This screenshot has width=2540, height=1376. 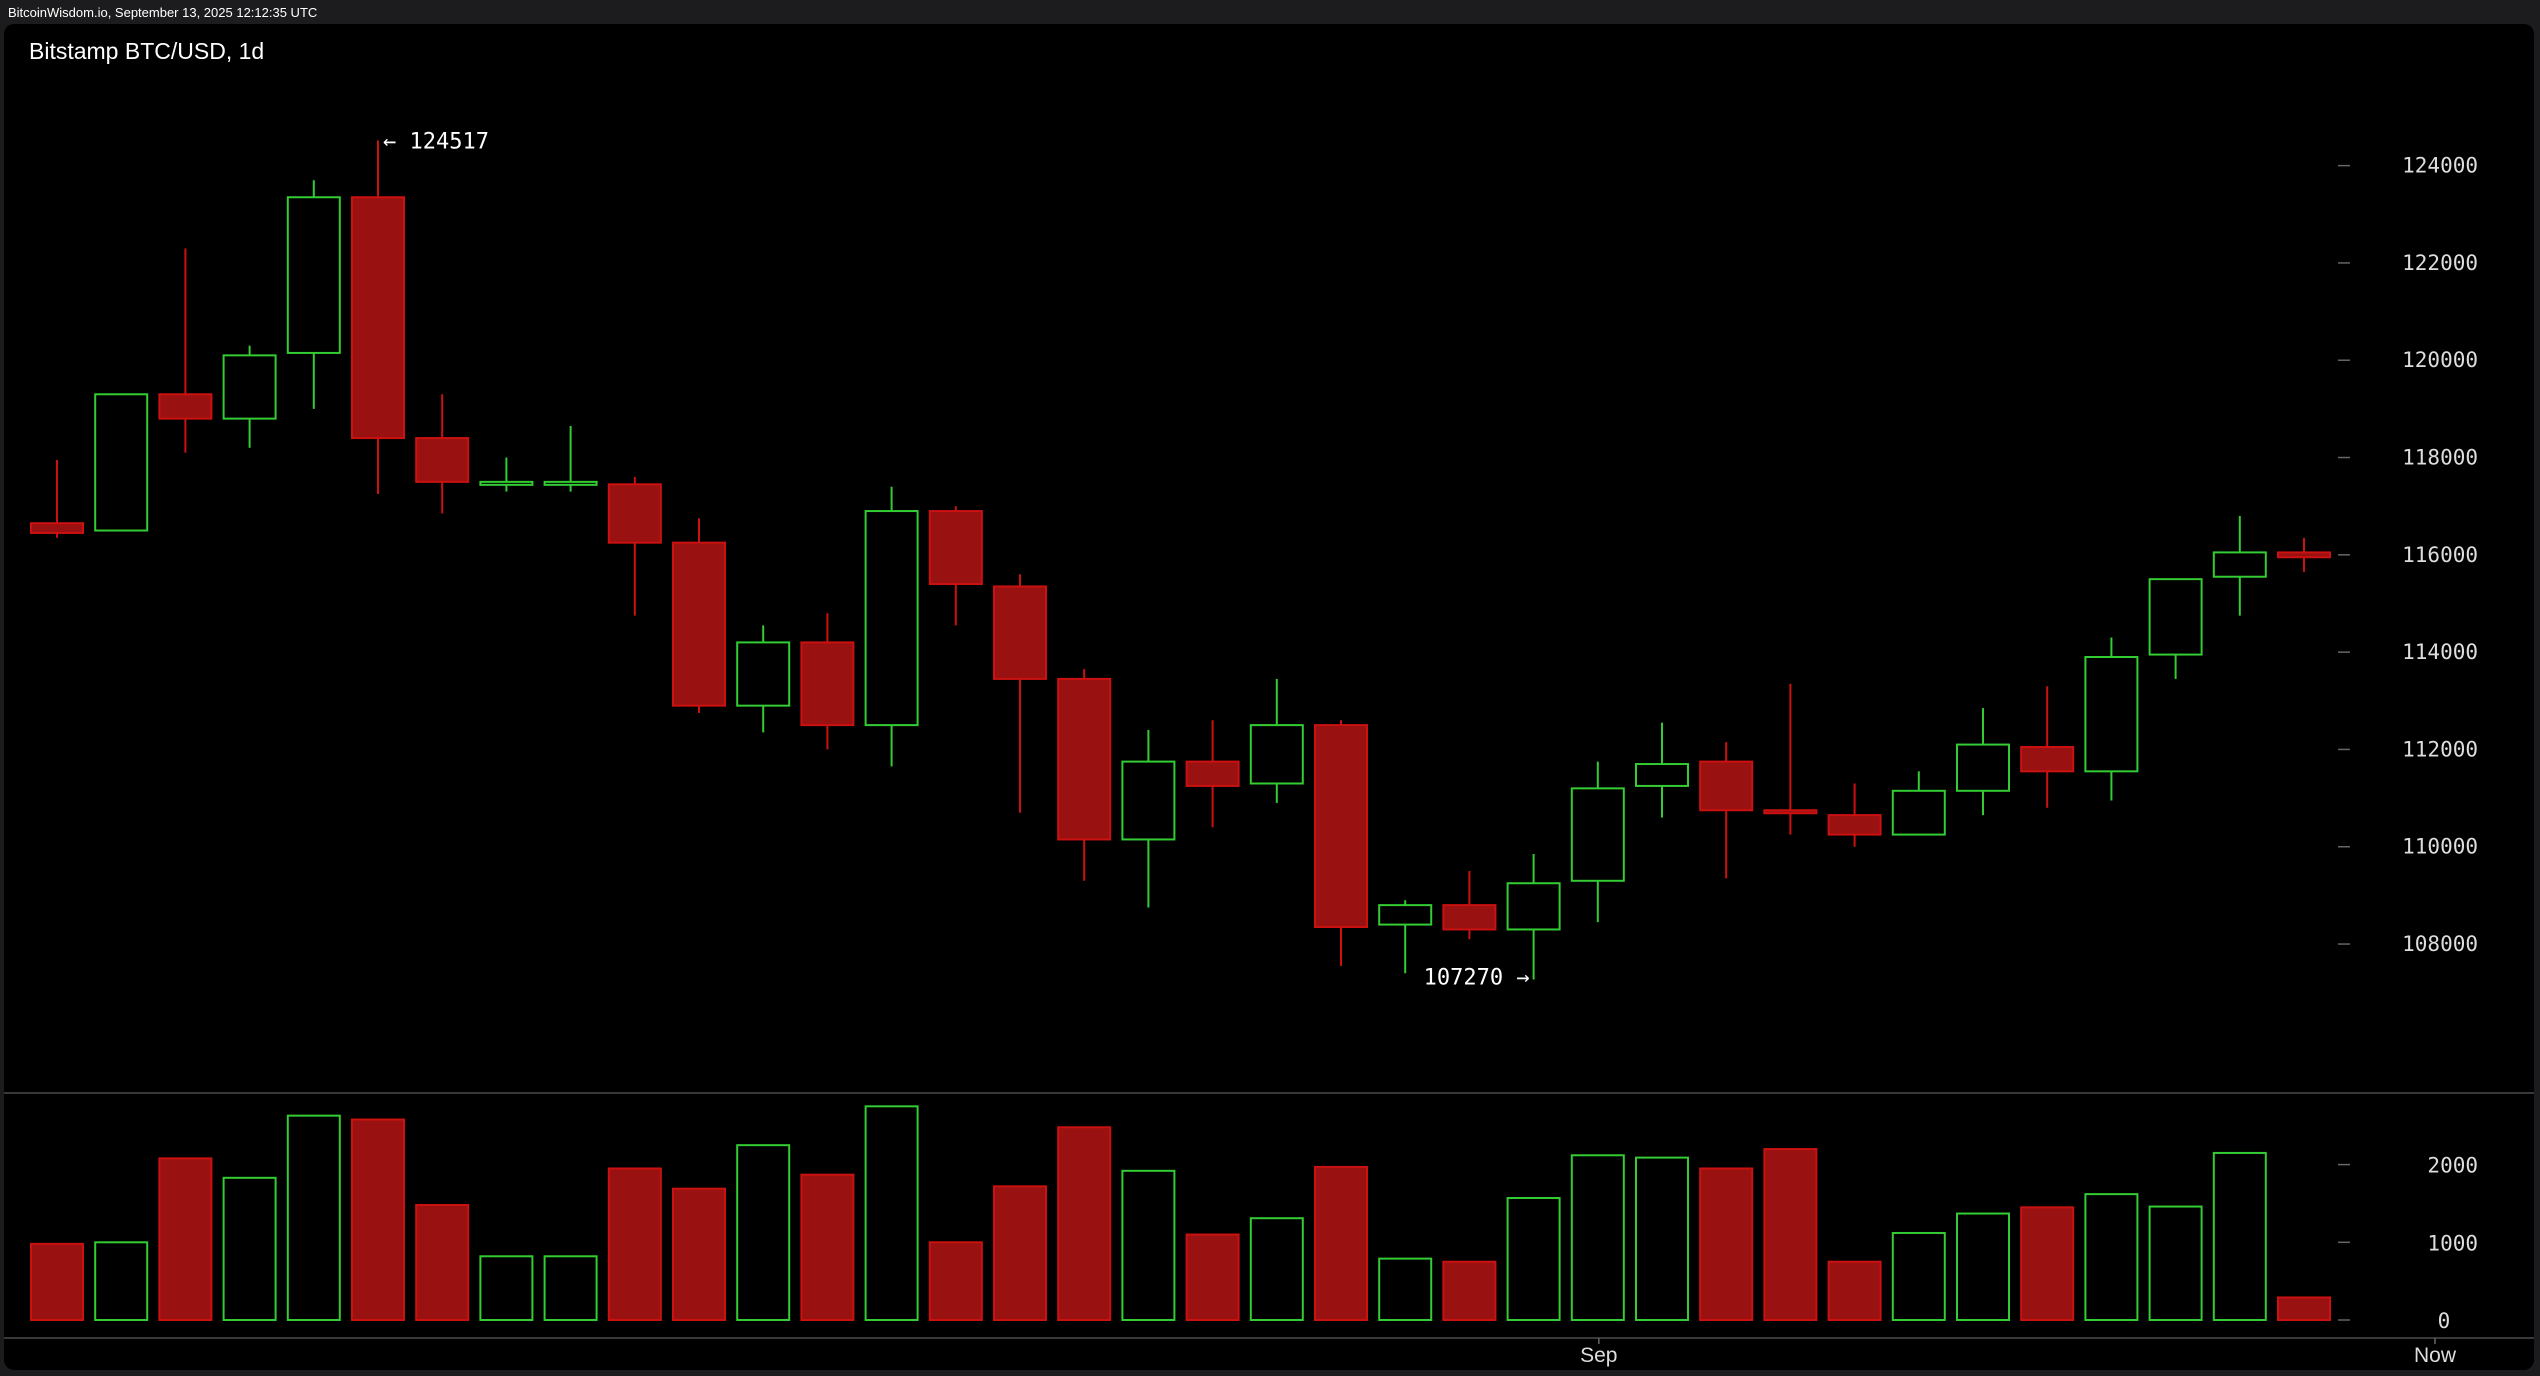 I want to click on volume-tick-label: 2000, so click(x=2452, y=1166).